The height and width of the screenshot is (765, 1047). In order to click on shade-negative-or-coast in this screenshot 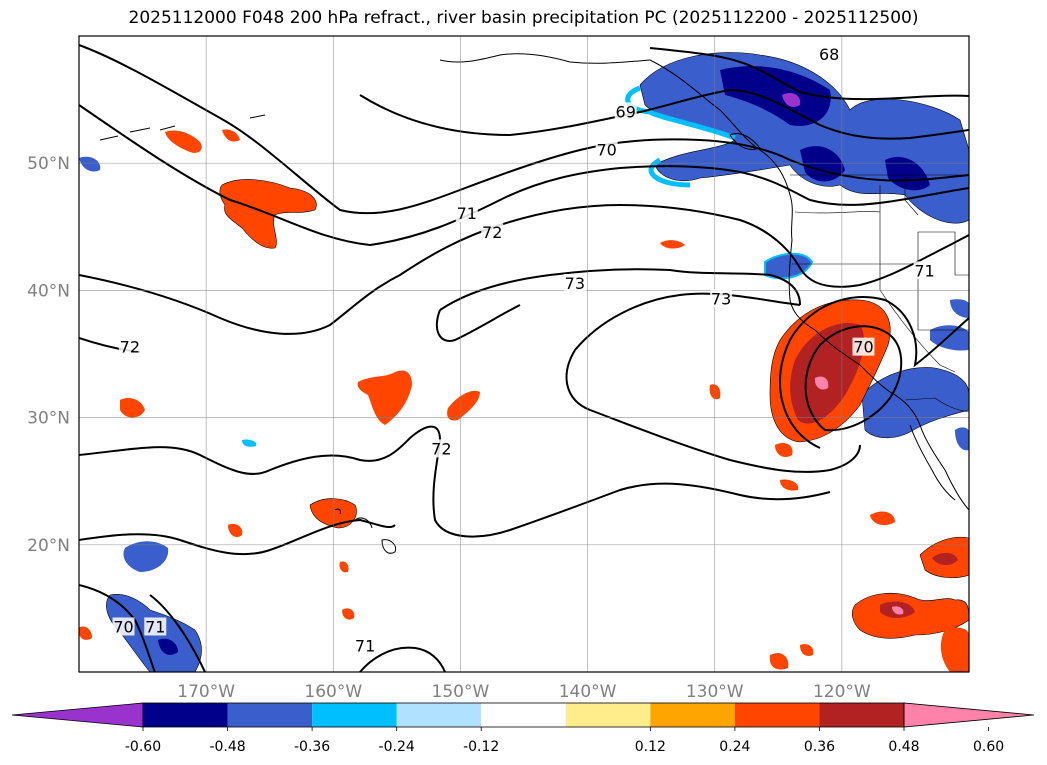, I will do `click(789, 266)`.